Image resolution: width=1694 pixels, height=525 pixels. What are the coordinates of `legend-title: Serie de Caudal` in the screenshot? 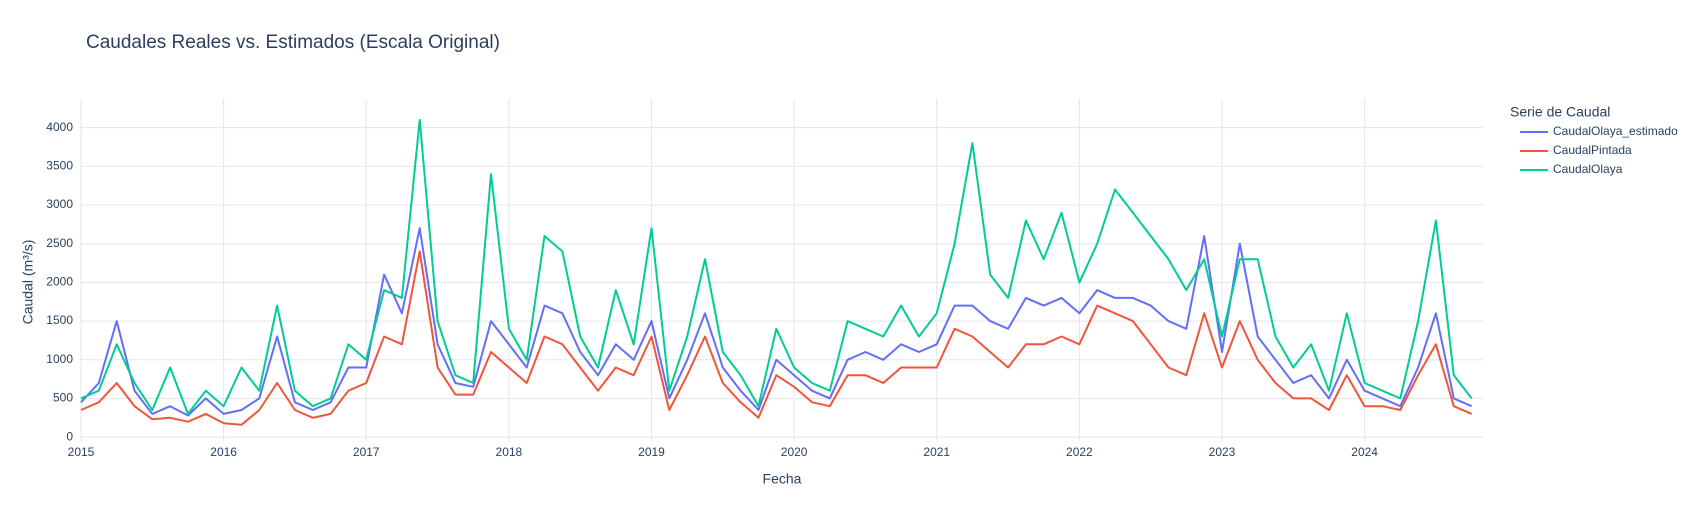 It's located at (1560, 112).